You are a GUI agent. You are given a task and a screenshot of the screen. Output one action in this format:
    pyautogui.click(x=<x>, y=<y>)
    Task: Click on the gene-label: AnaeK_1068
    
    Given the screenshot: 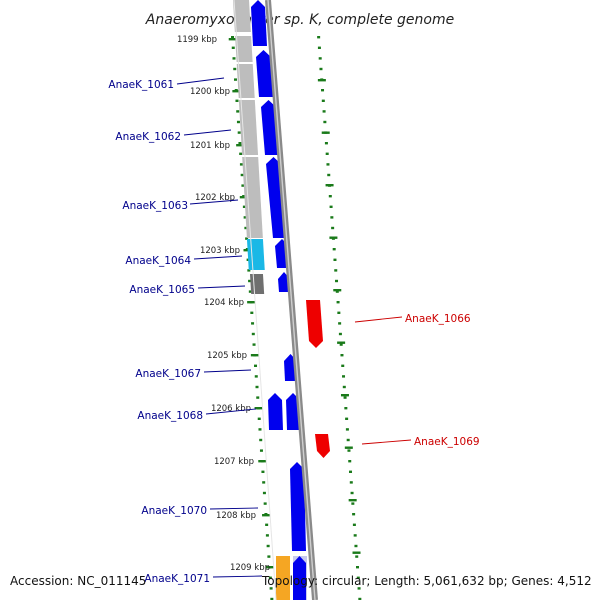 What is the action you would take?
    pyautogui.click(x=170, y=416)
    